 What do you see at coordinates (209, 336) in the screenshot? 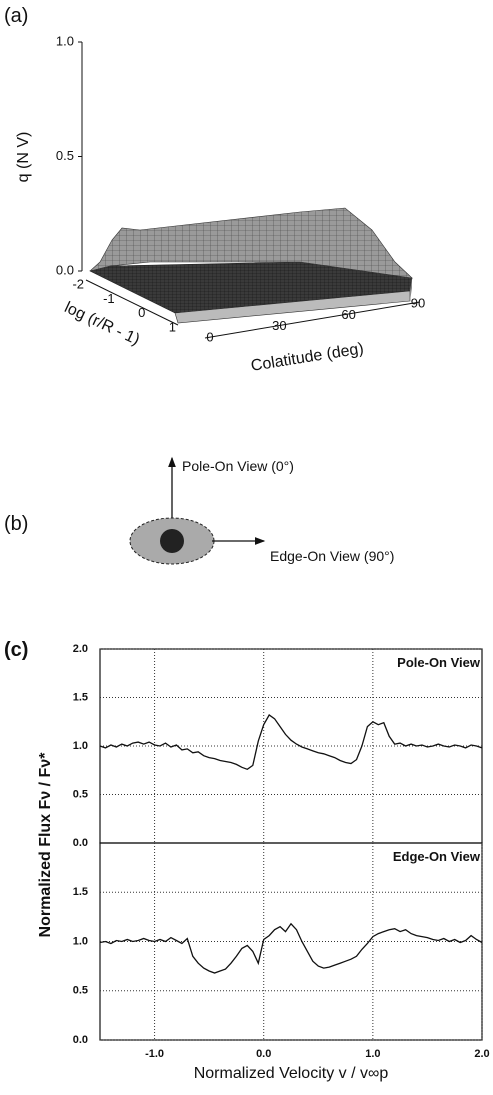
I see `y-tick-label: 0` at bounding box center [209, 336].